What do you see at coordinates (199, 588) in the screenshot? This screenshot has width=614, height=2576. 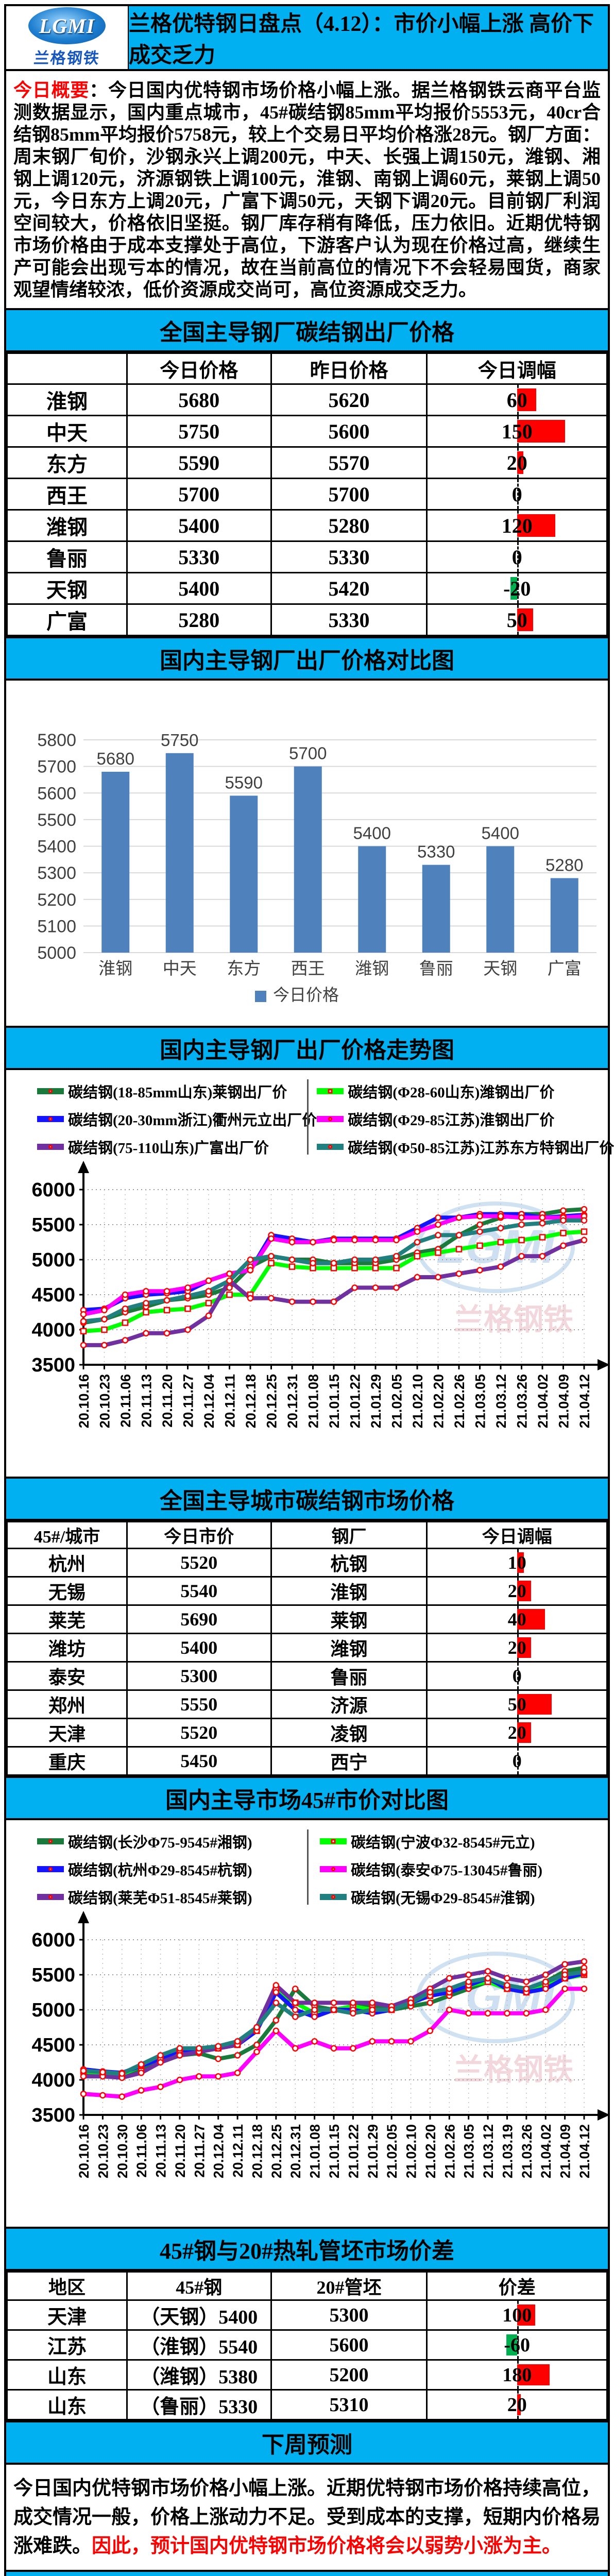 I see `table-cell: 5400` at bounding box center [199, 588].